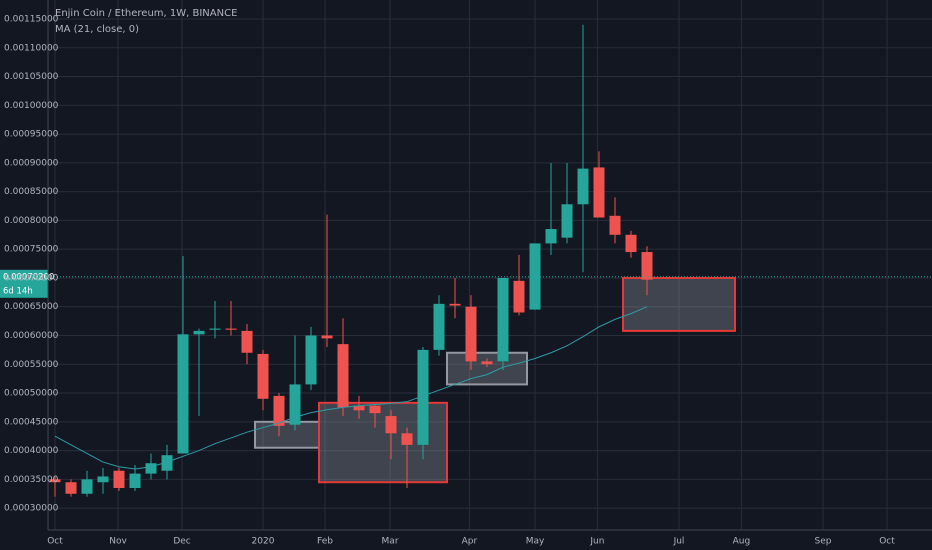  What do you see at coordinates (18, 291) in the screenshot?
I see `countdown-label: 6d 14h` at bounding box center [18, 291].